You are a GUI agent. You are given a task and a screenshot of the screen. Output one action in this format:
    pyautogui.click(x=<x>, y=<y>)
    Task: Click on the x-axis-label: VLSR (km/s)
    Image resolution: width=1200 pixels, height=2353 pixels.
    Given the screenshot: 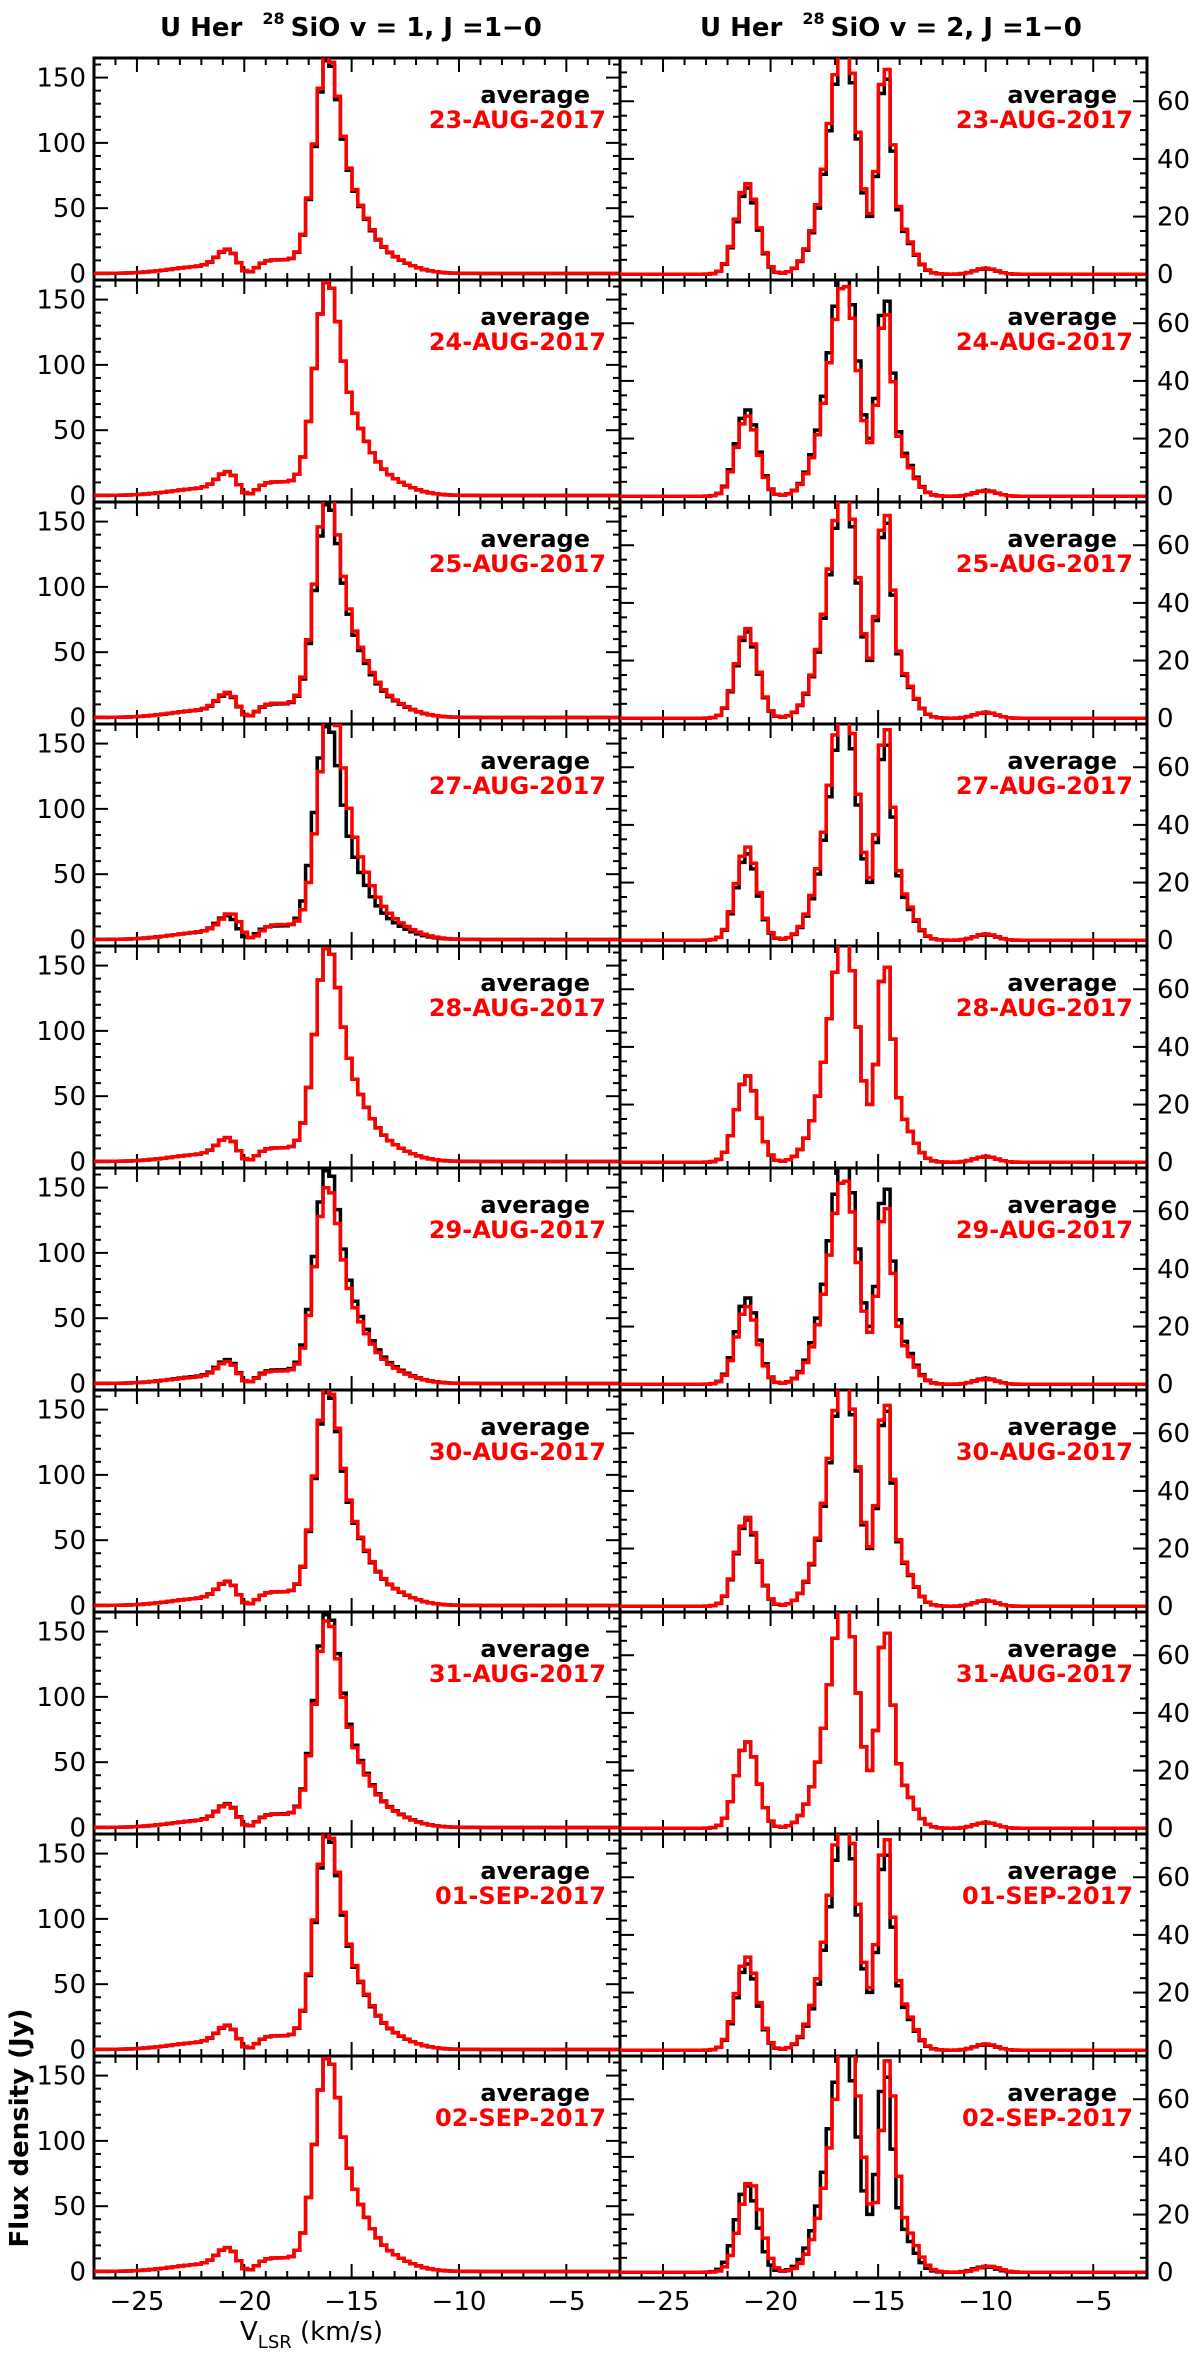 What is the action you would take?
    pyautogui.click(x=311, y=2335)
    